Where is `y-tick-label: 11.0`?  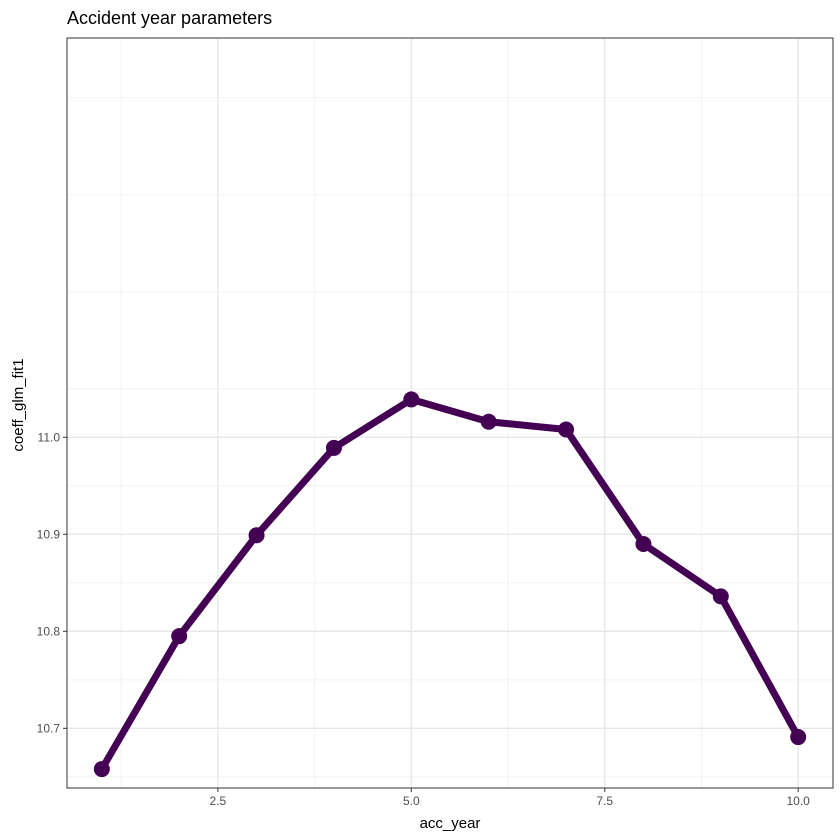
y-tick-label: 11.0 is located at coordinates (49, 437).